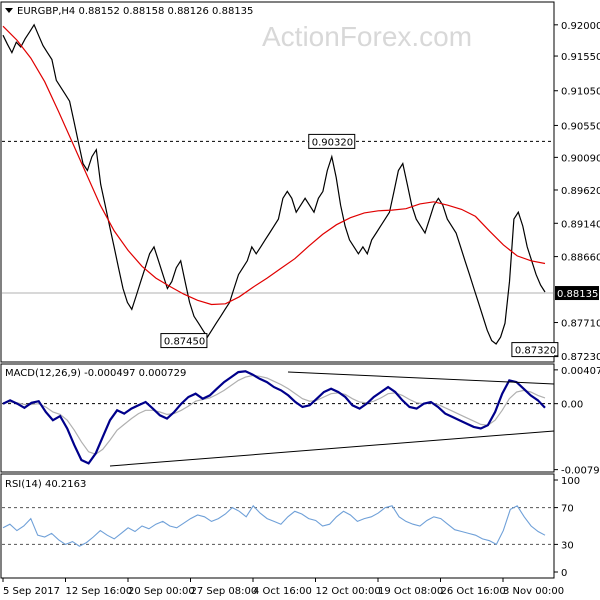 This screenshot has width=600, height=600. Describe the element at coordinates (9, 10) in the screenshot. I see `collapse-triangle-icon` at that location.